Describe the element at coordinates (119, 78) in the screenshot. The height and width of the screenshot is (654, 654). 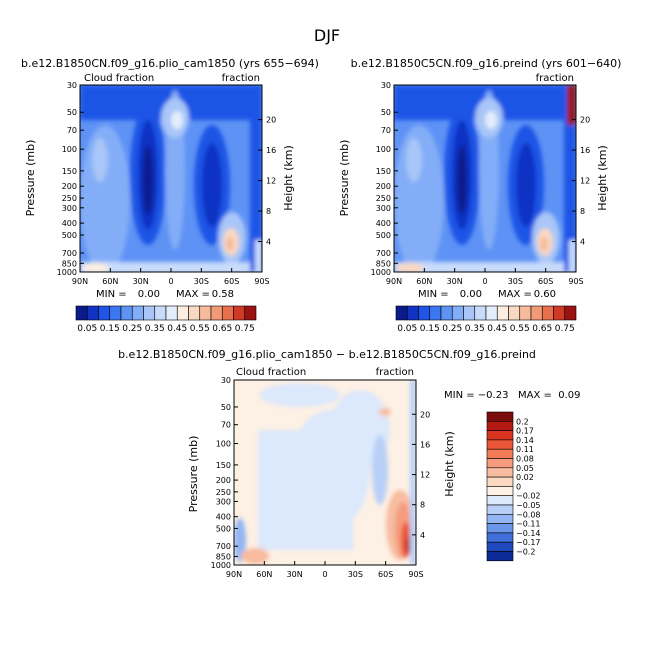
I see `panel-plio-left-label: Cloud fraction` at that location.